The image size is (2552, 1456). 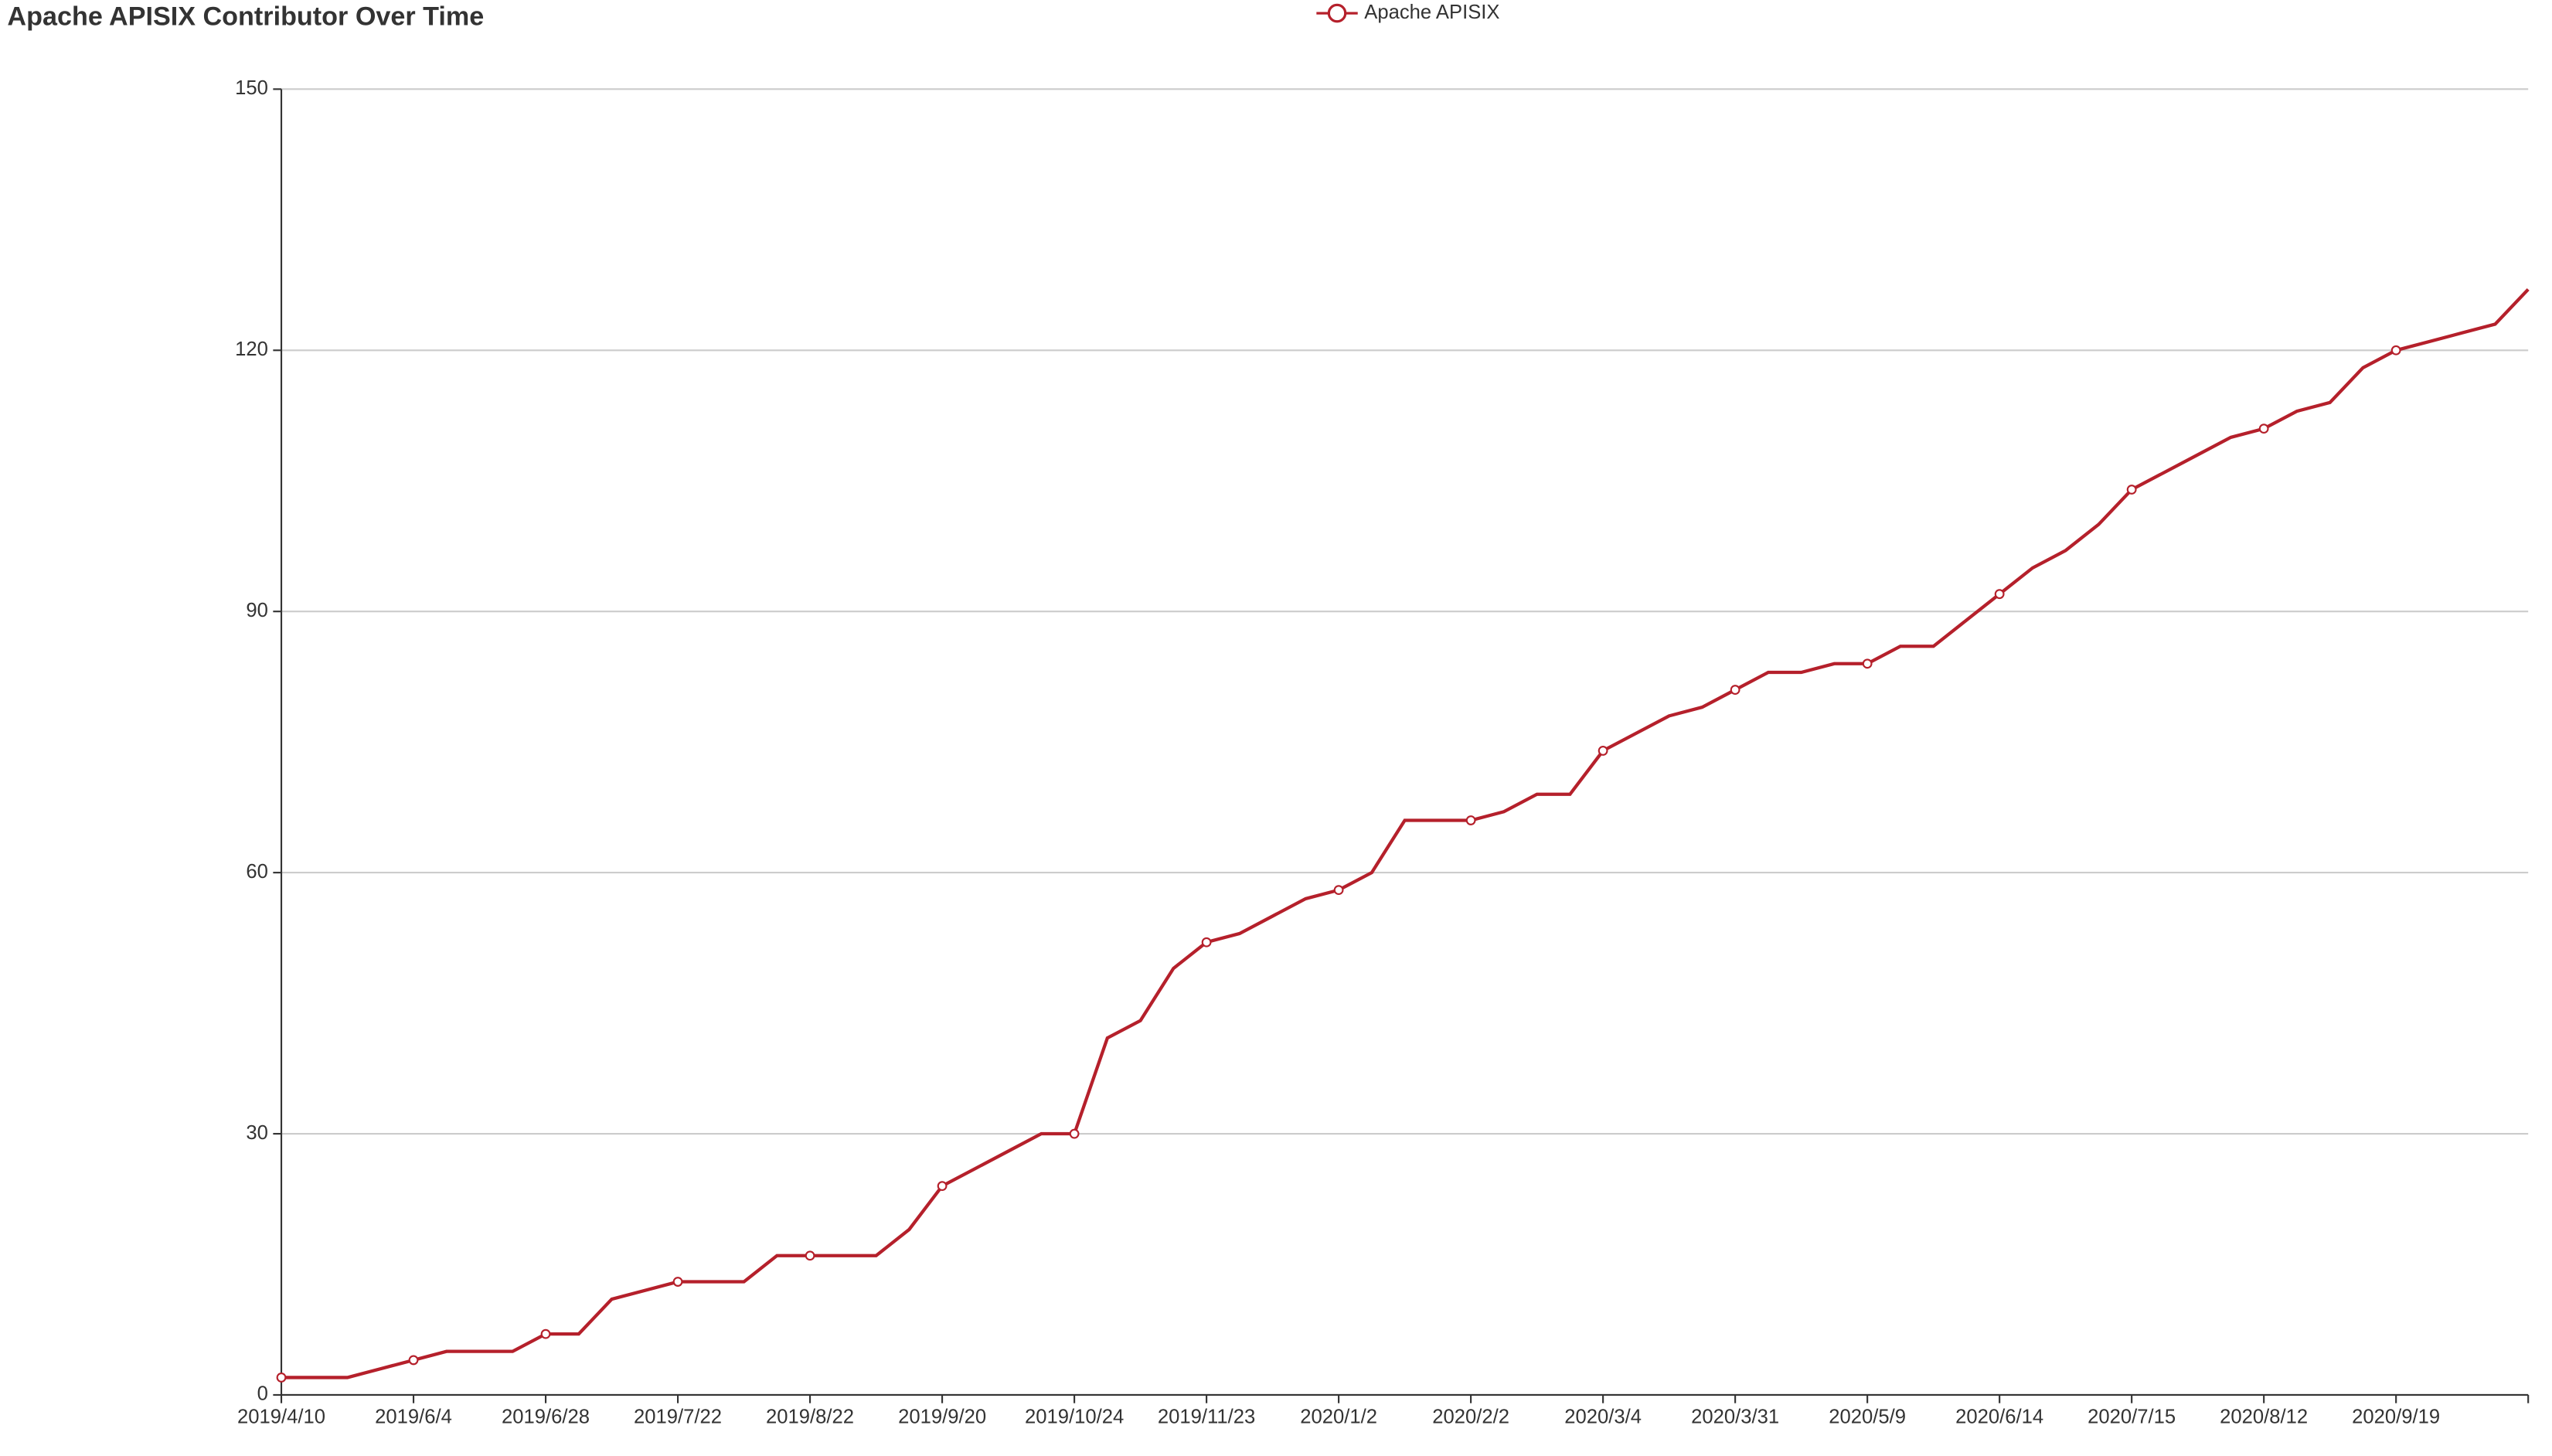 I want to click on x-tick-label: 2020/3/4, so click(x=1603, y=1418).